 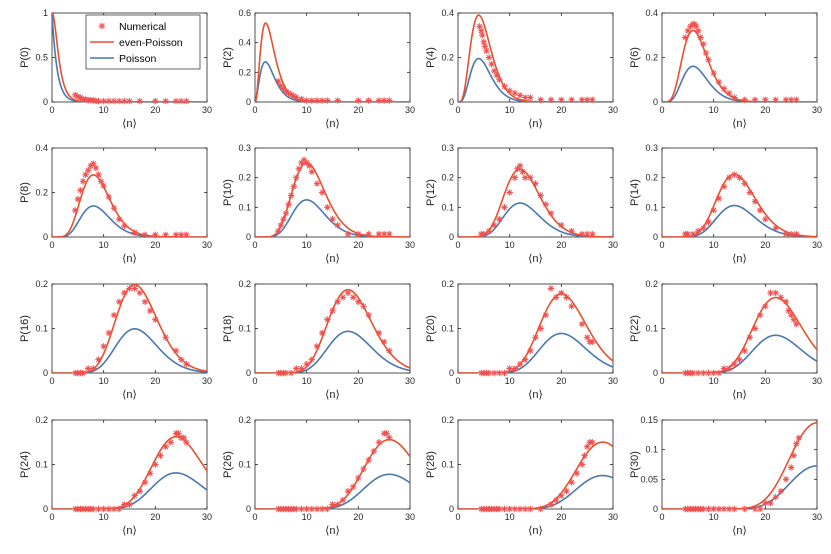 What do you see at coordinates (635, 57) in the screenshot?
I see `y-axis-label: P(6)` at bounding box center [635, 57].